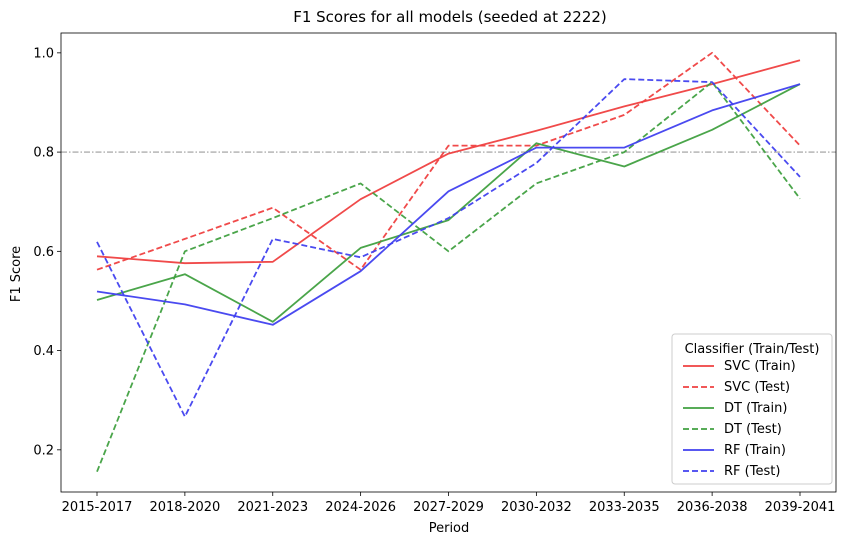  I want to click on y-tick-label: 0.2, so click(43, 450).